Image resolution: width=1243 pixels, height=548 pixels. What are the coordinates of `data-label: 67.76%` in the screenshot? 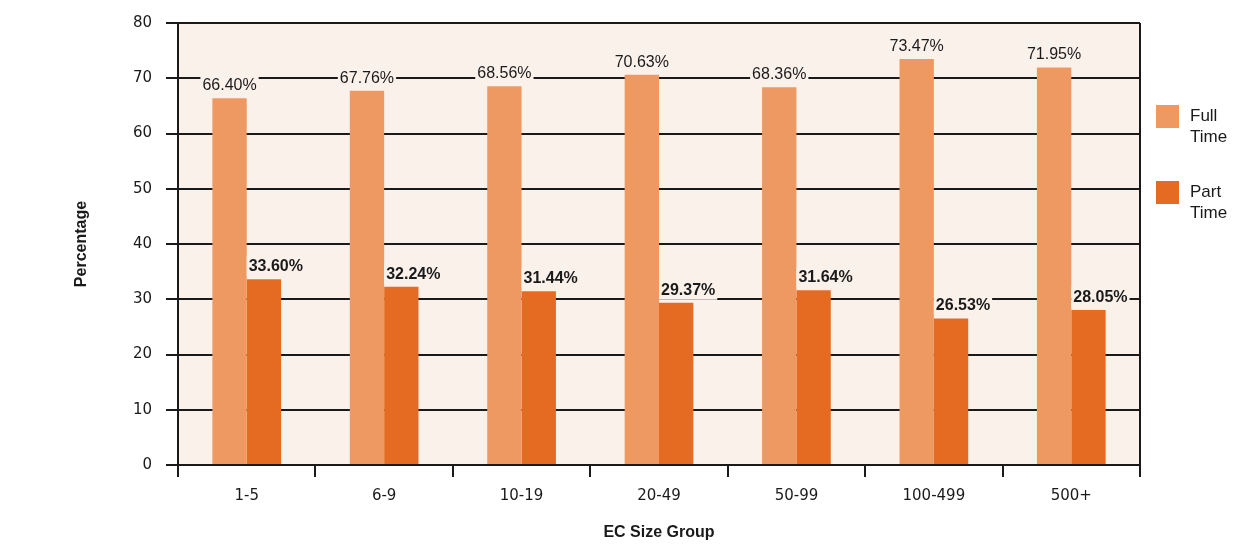 It's located at (367, 77).